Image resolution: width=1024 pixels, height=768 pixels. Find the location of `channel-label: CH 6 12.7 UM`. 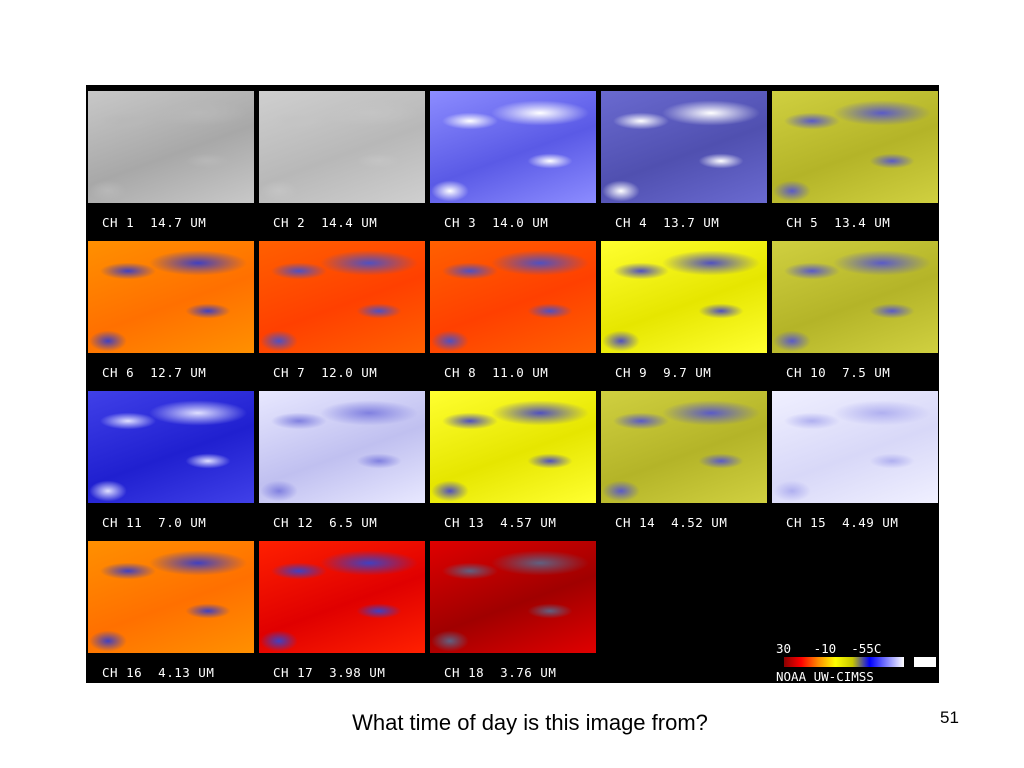

channel-label: CH 6 12.7 UM is located at coordinates (154, 372).